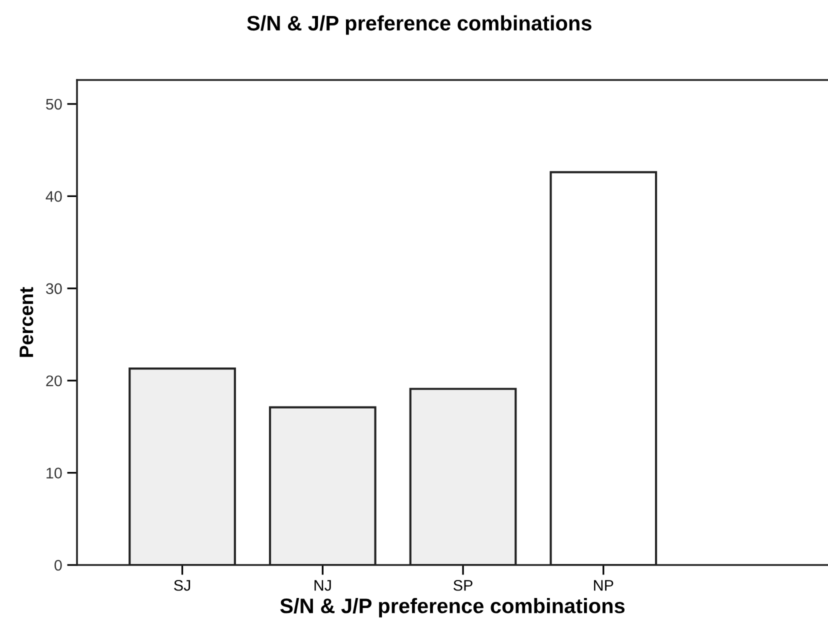 The height and width of the screenshot is (626, 828). I want to click on y-tick-label: 50, so click(54, 104).